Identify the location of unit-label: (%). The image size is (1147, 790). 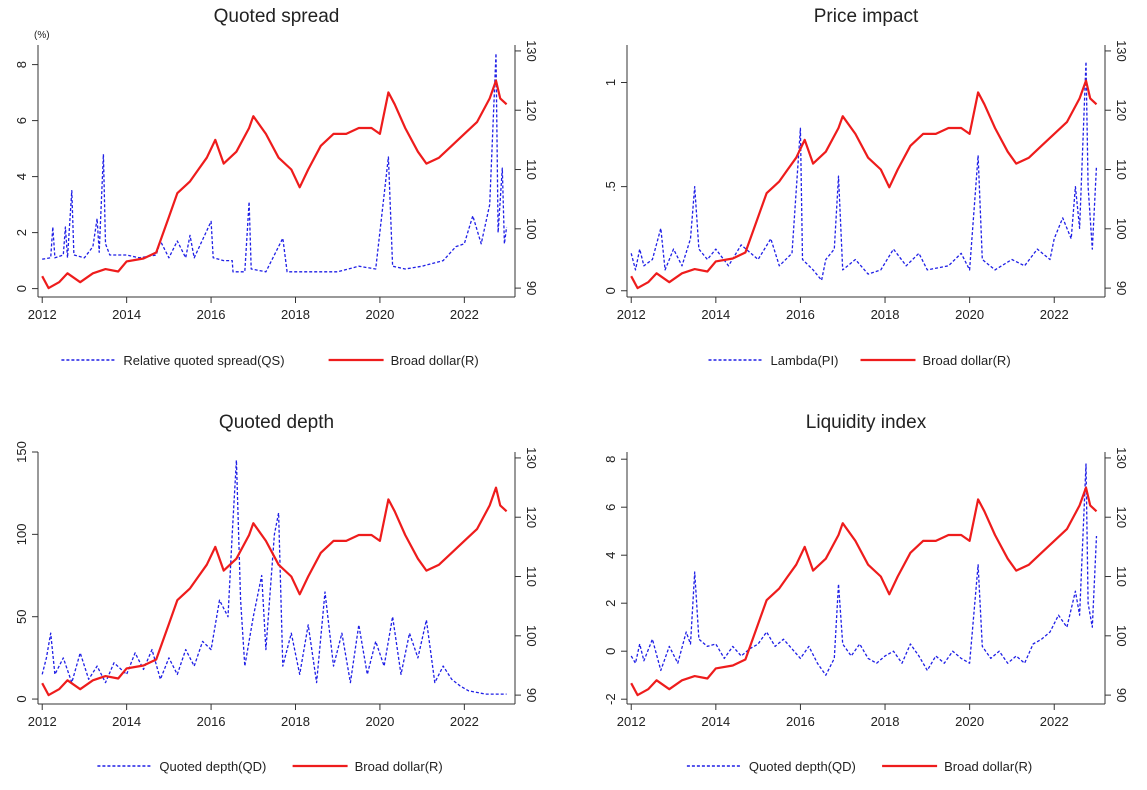
(42, 35).